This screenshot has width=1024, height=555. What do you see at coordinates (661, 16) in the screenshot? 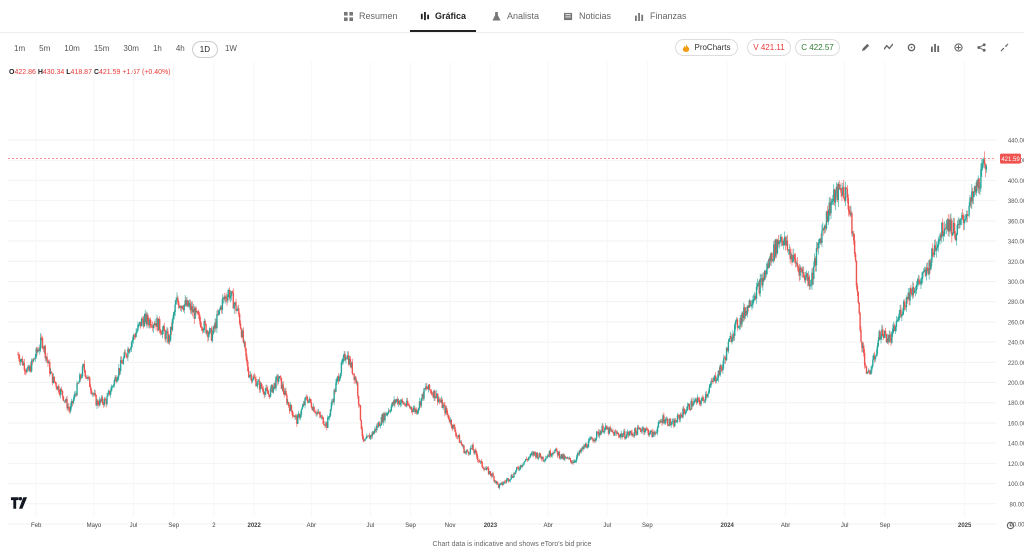
I see `tab-finanzas: Finanzas` at bounding box center [661, 16].